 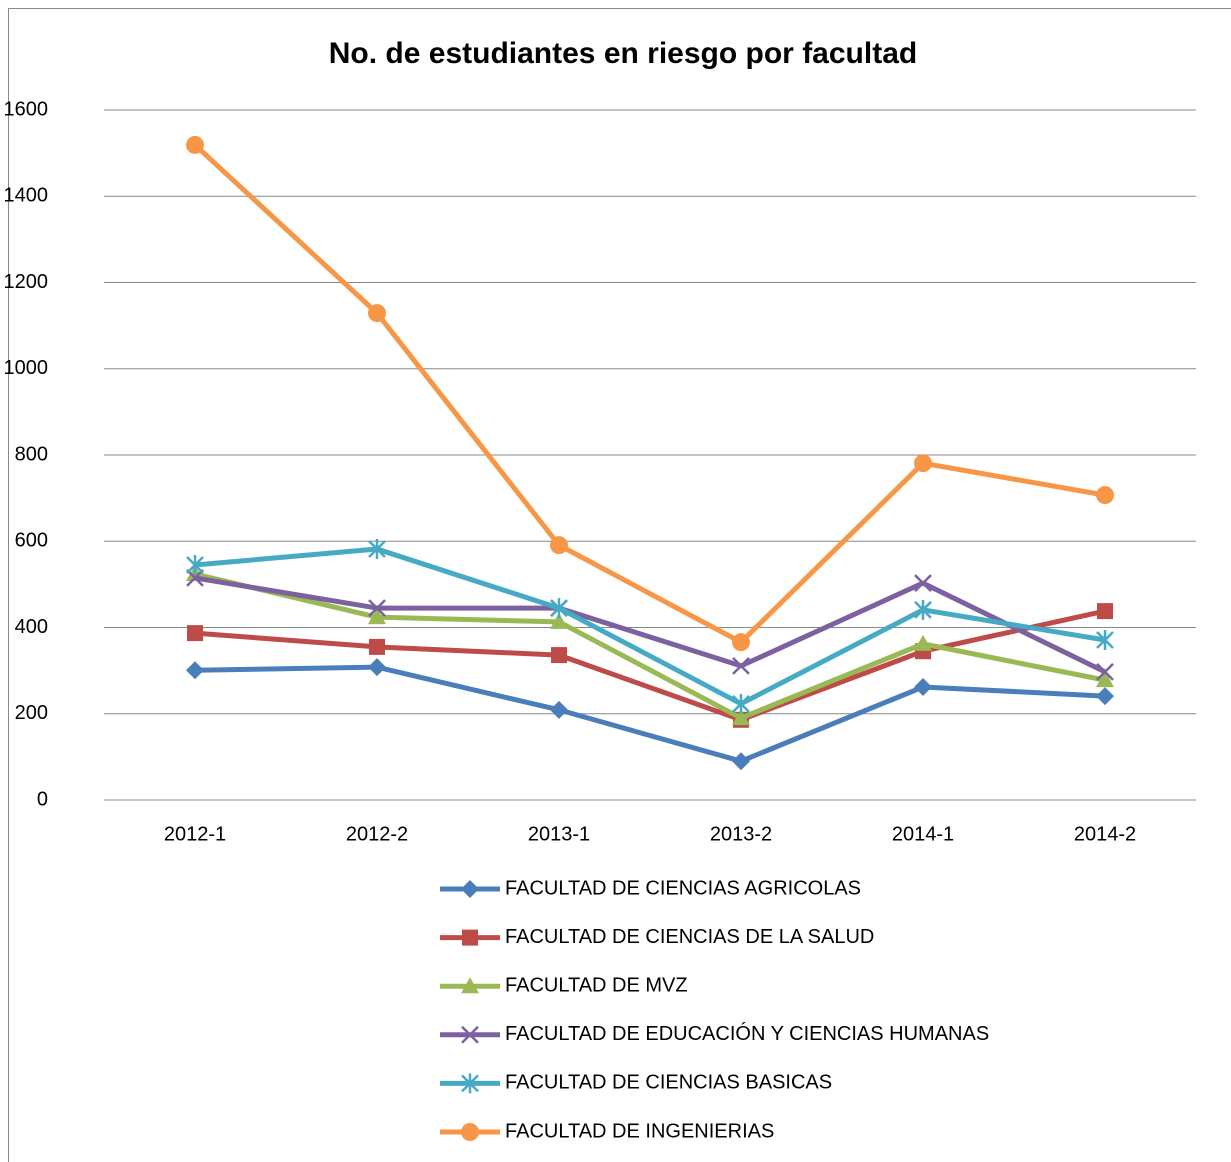 What do you see at coordinates (31, 713) in the screenshot?
I see `y-tick-label: 200` at bounding box center [31, 713].